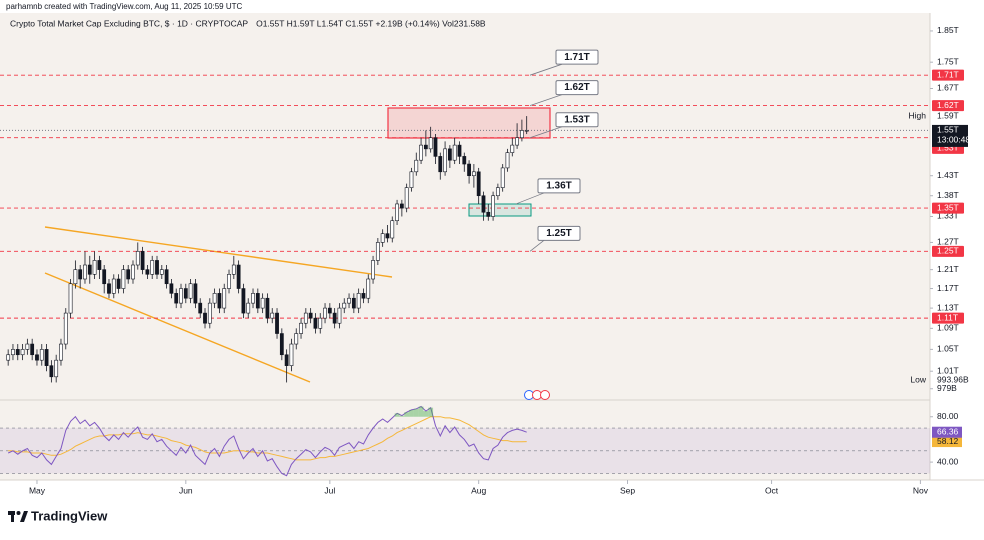 Image resolution: width=984 pixels, height=540 pixels. I want to click on x-tick-label: Oct, so click(772, 490).